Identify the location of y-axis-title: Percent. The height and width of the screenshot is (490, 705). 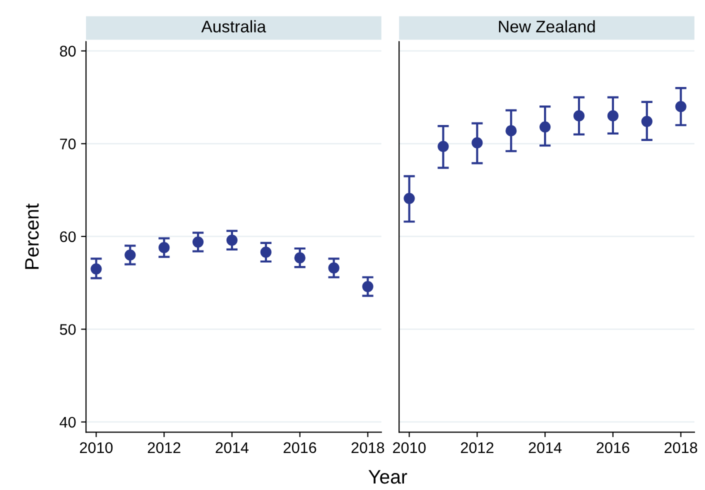
(32, 236).